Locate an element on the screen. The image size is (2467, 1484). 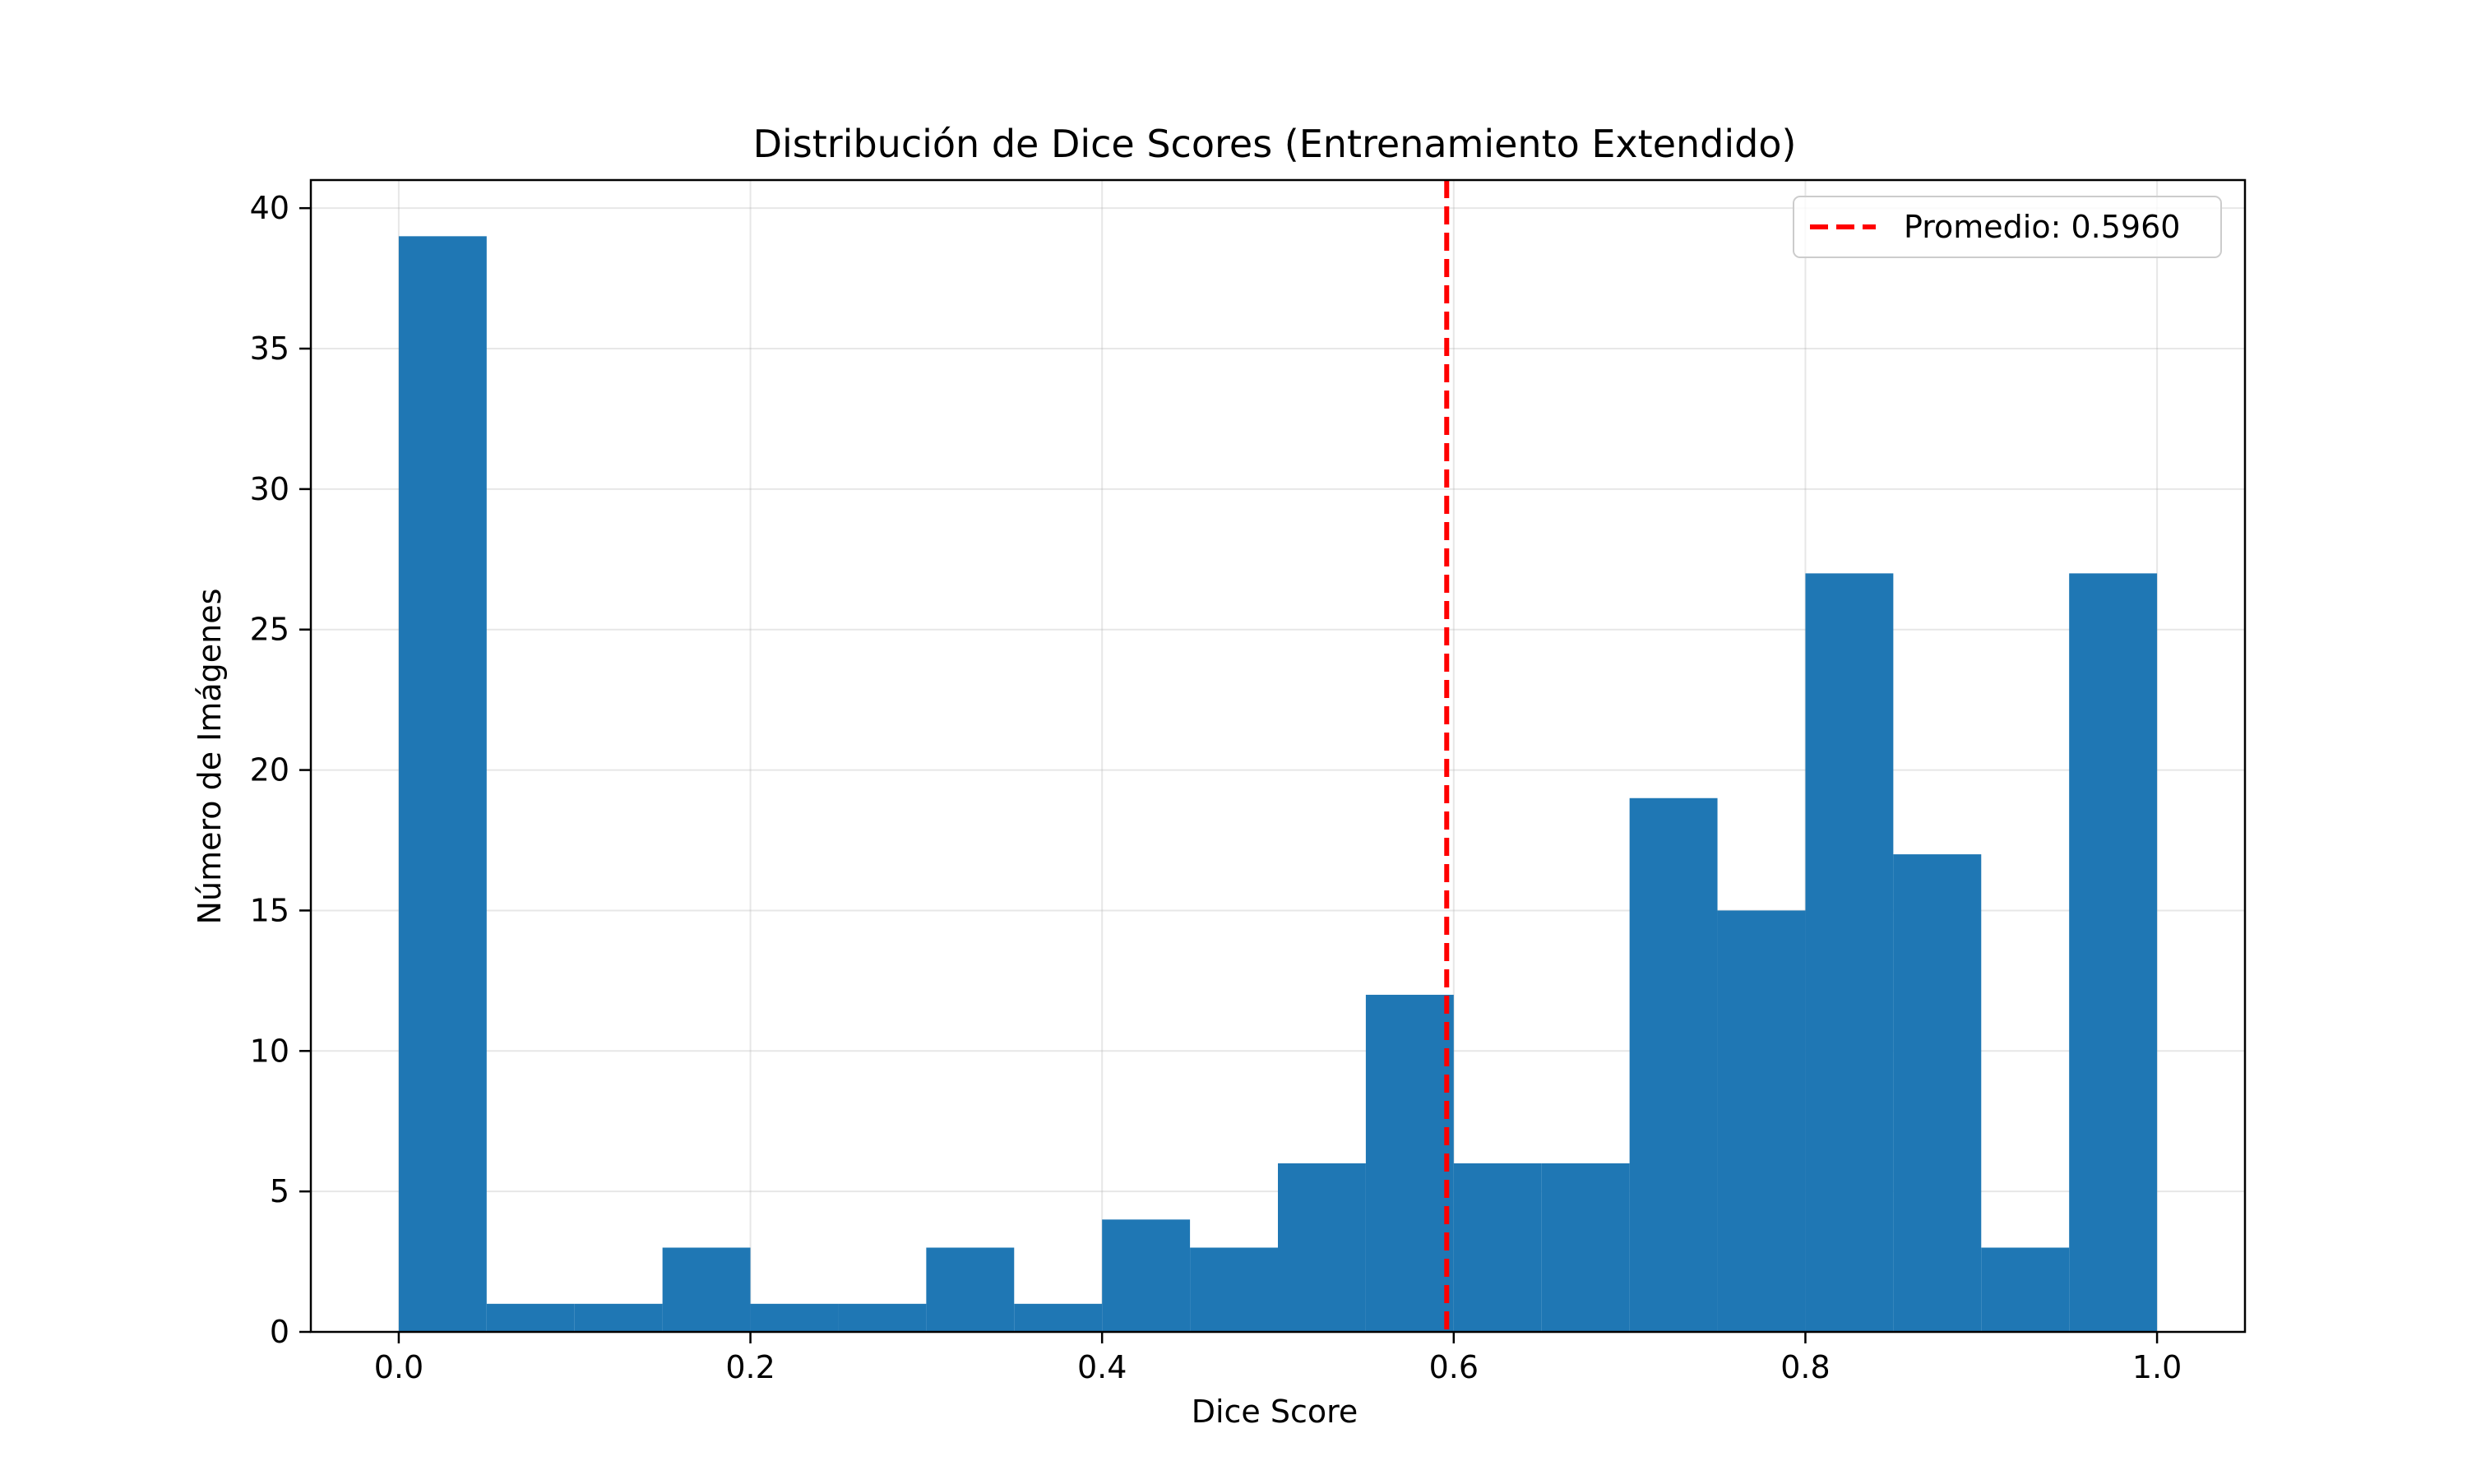
x-tick-label: 0.6 is located at coordinates (1454, 1367).